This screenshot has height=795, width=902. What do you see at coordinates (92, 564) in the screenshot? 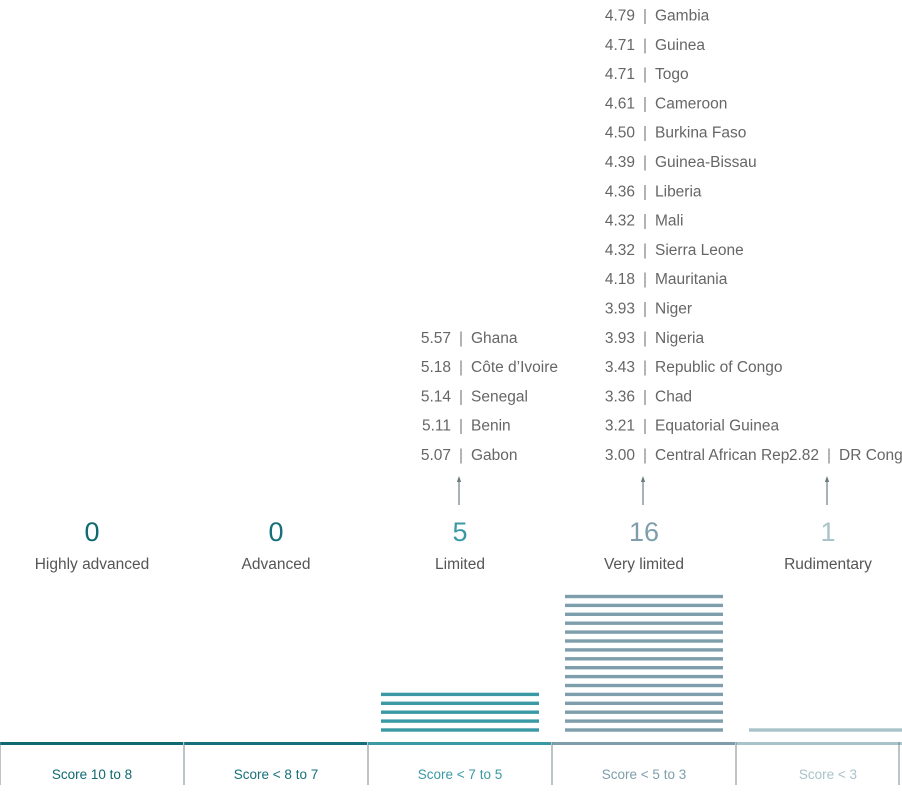
I see `category-label: Highly advanced` at bounding box center [92, 564].